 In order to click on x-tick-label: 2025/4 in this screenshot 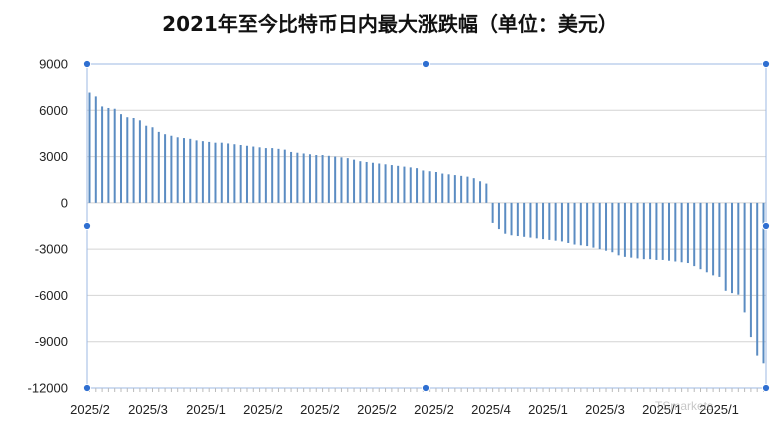, I will do `click(491, 409)`.